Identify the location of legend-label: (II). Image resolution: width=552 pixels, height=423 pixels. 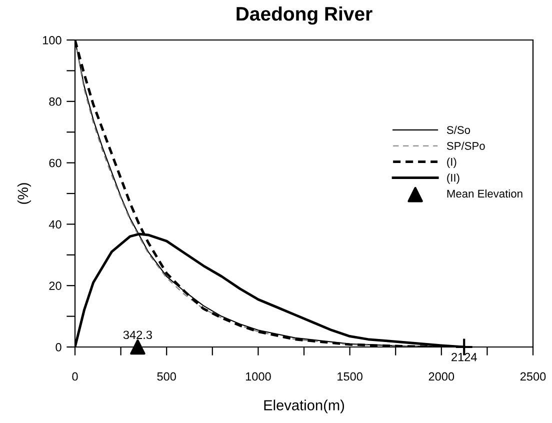
(453, 179).